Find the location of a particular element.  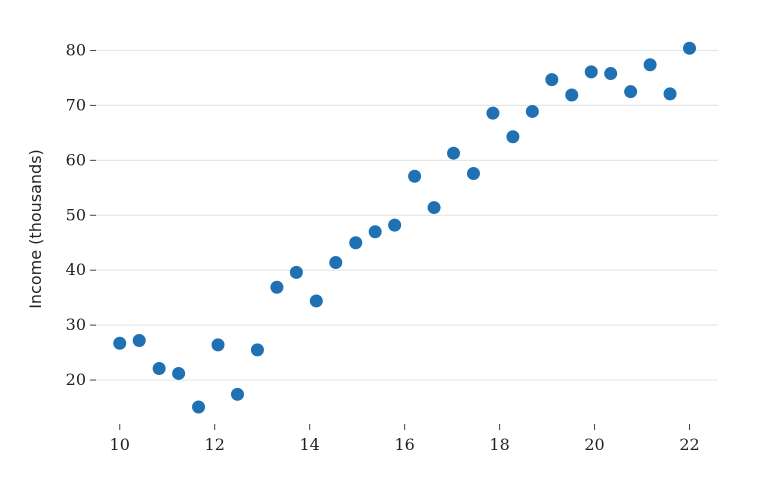

y-tick-label: 40 is located at coordinates (76, 269).